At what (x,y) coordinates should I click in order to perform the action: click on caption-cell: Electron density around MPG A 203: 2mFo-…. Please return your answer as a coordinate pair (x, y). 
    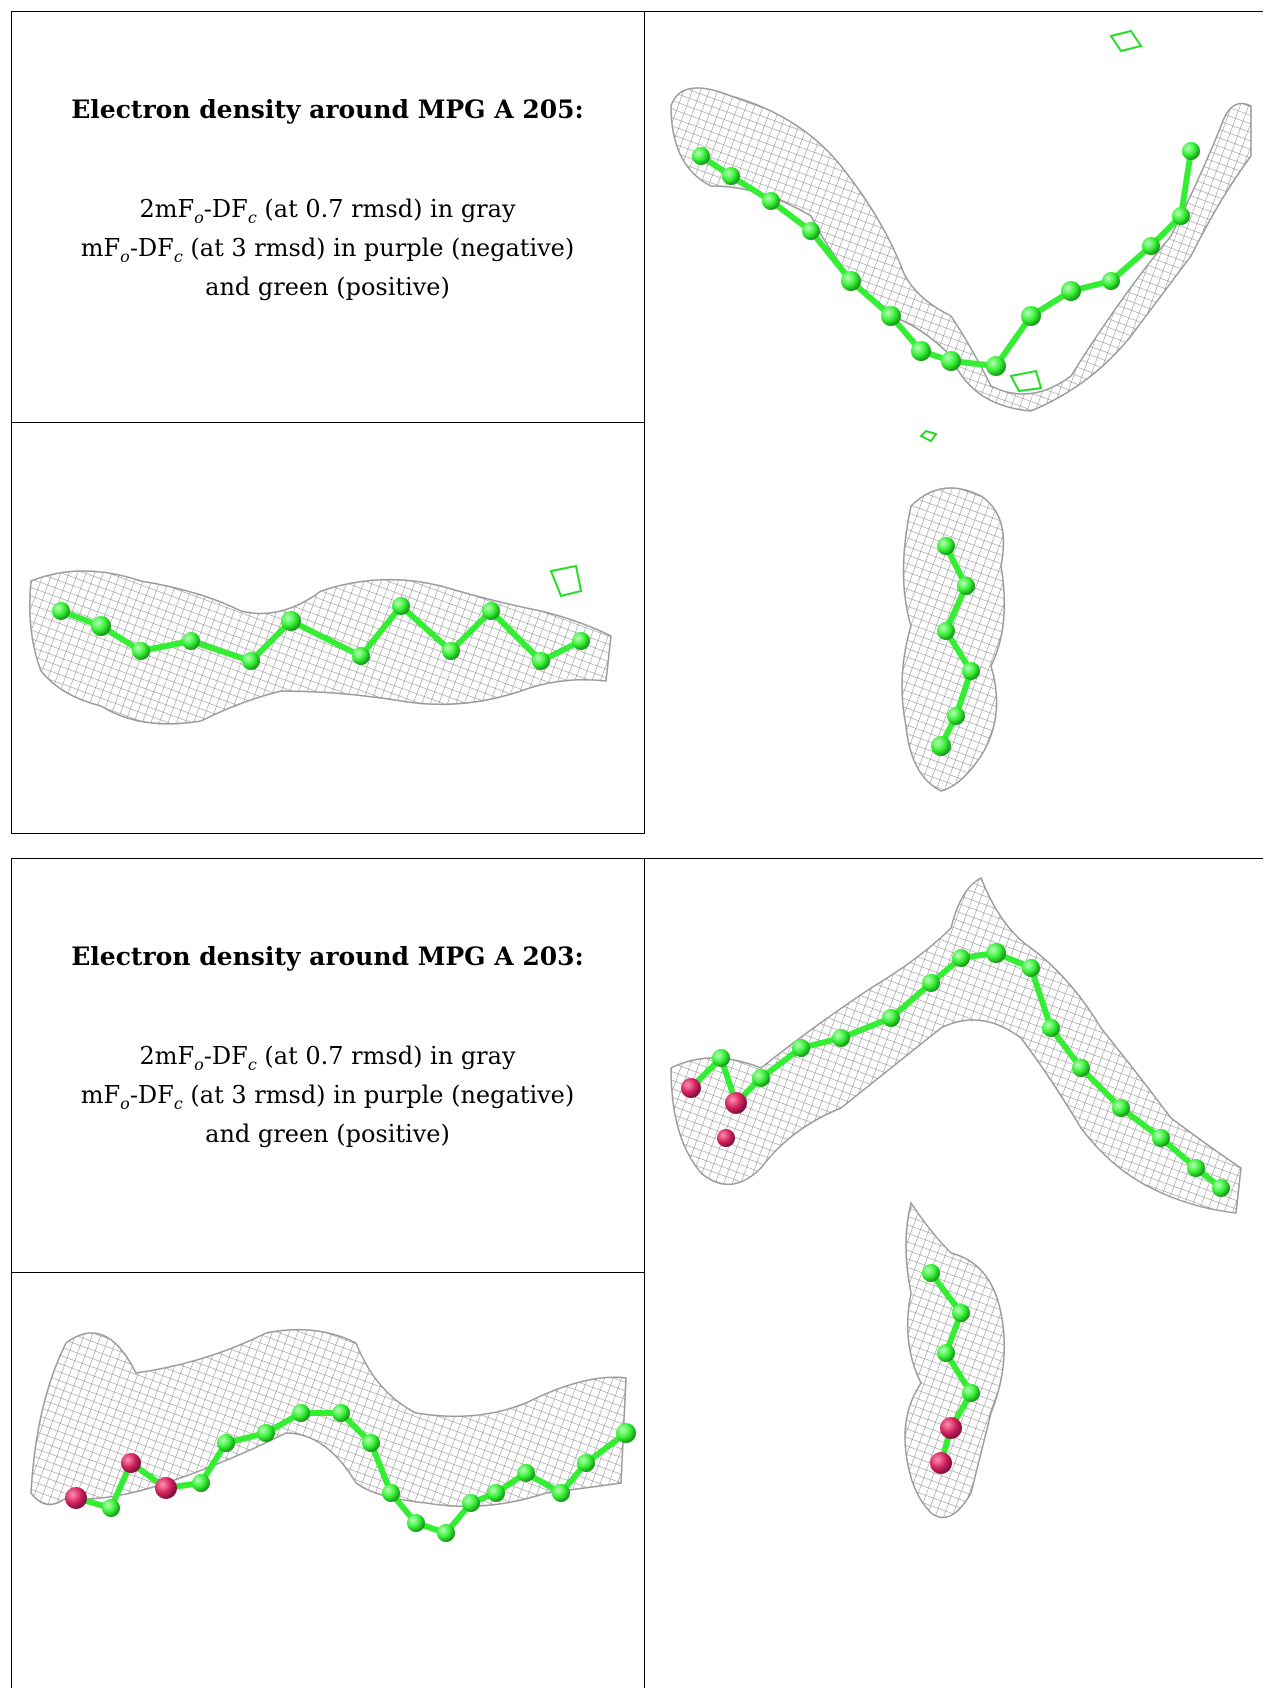
    Looking at the image, I should click on (327, 1045).